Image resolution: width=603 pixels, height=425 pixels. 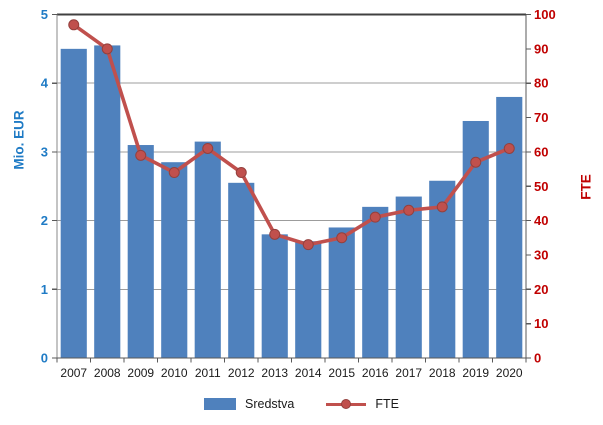 What do you see at coordinates (19, 140) in the screenshot?
I see `left-axis-title: Mio. EUR` at bounding box center [19, 140].